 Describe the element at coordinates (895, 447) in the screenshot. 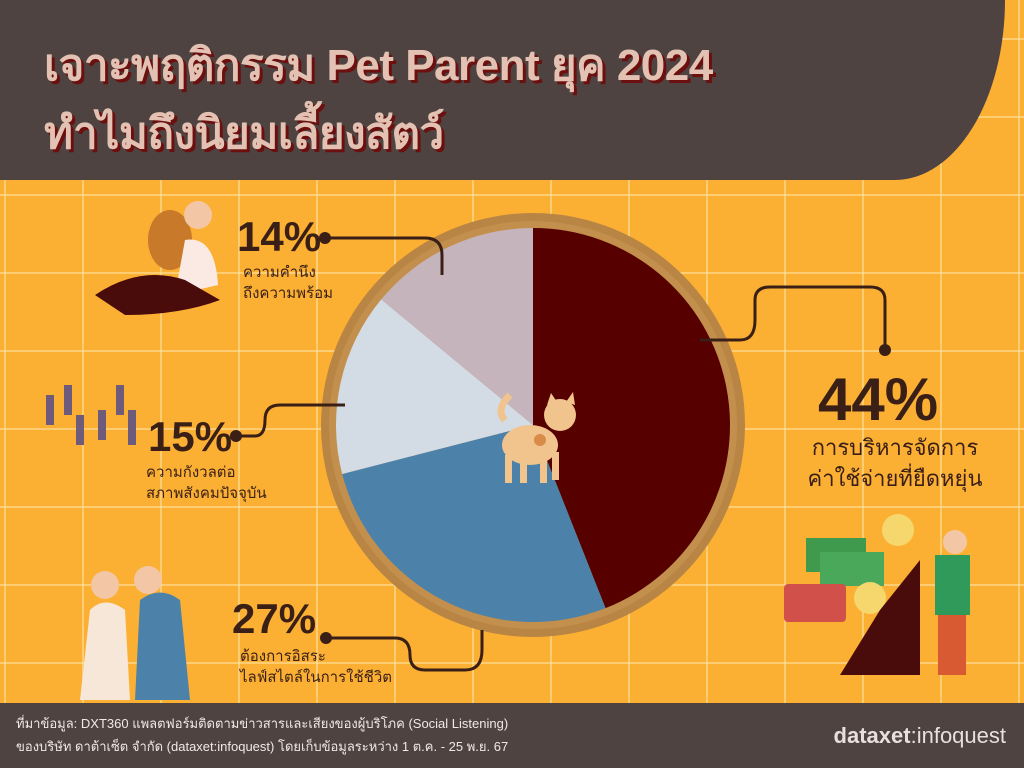

I see `caption-44-line1: การบริหารจัดการ` at that location.